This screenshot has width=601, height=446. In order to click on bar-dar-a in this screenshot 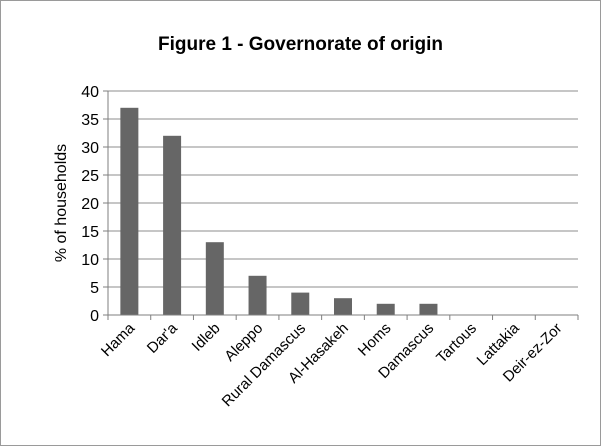, I will do `click(172, 225)`.